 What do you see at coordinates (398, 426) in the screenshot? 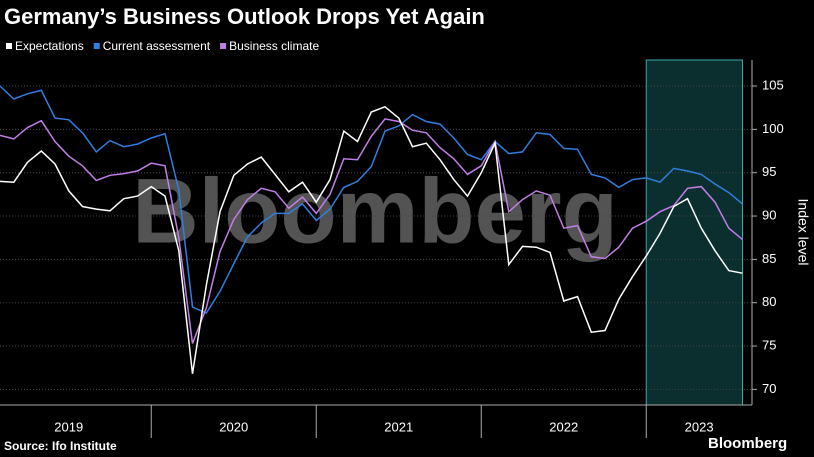
I see `x-tick-label: 2021` at bounding box center [398, 426].